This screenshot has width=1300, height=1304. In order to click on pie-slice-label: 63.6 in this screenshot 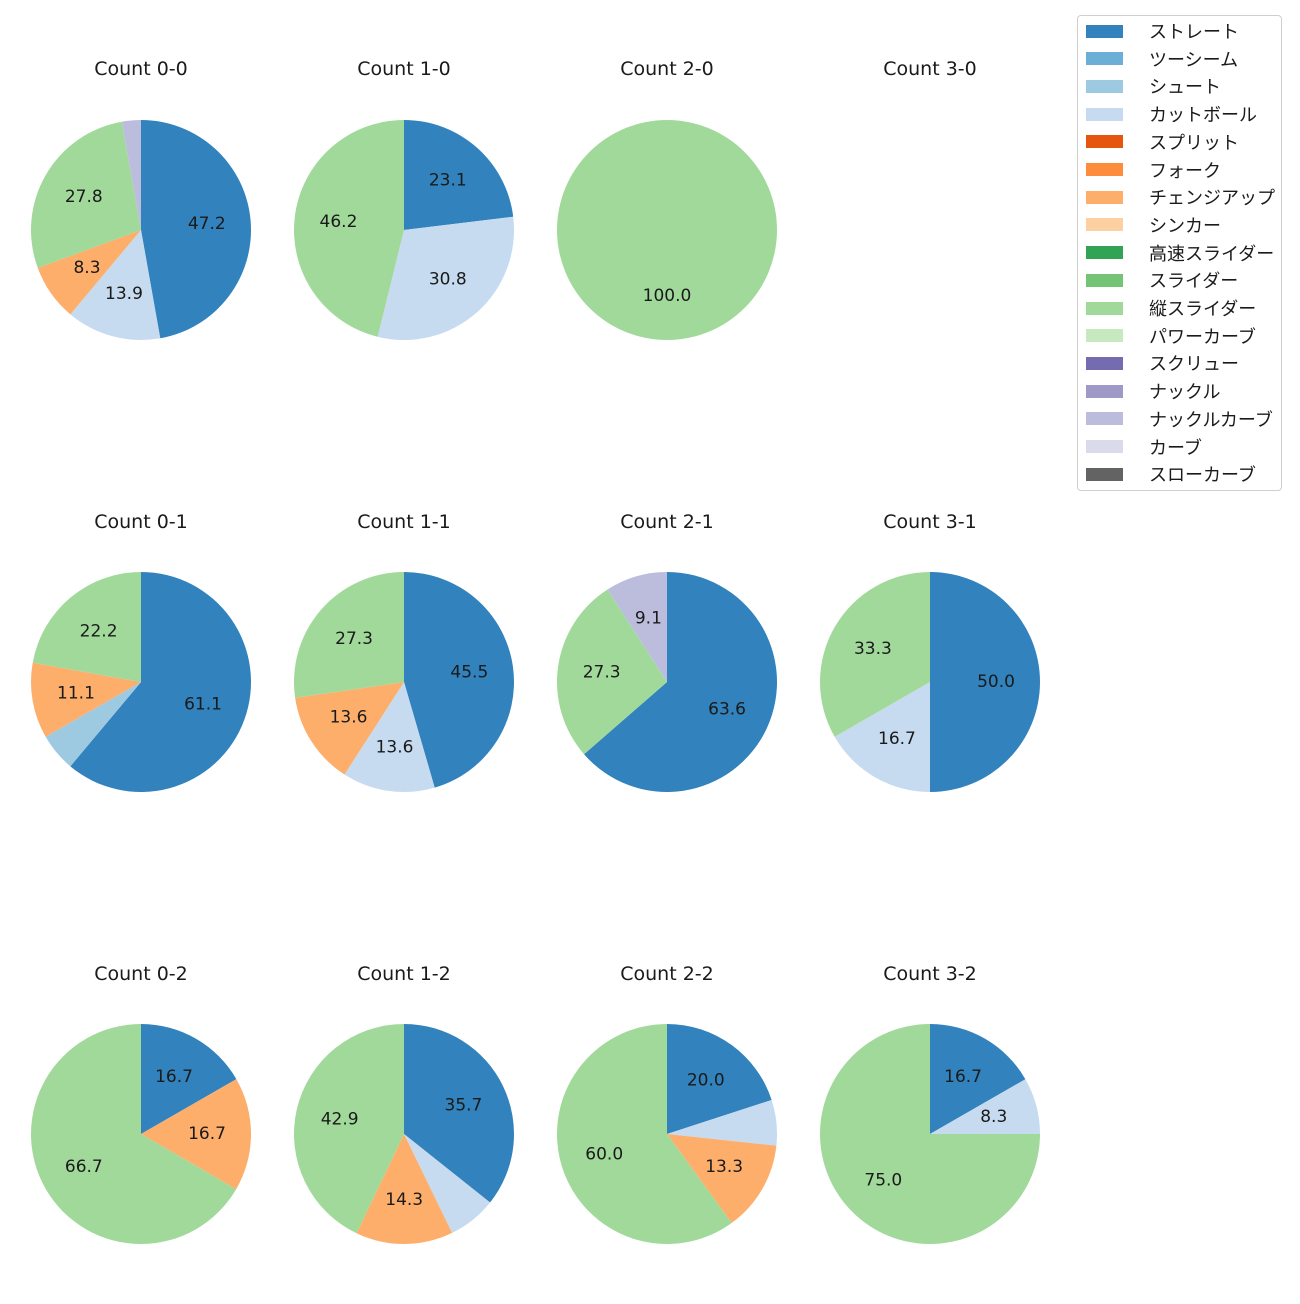, I will do `click(727, 709)`.